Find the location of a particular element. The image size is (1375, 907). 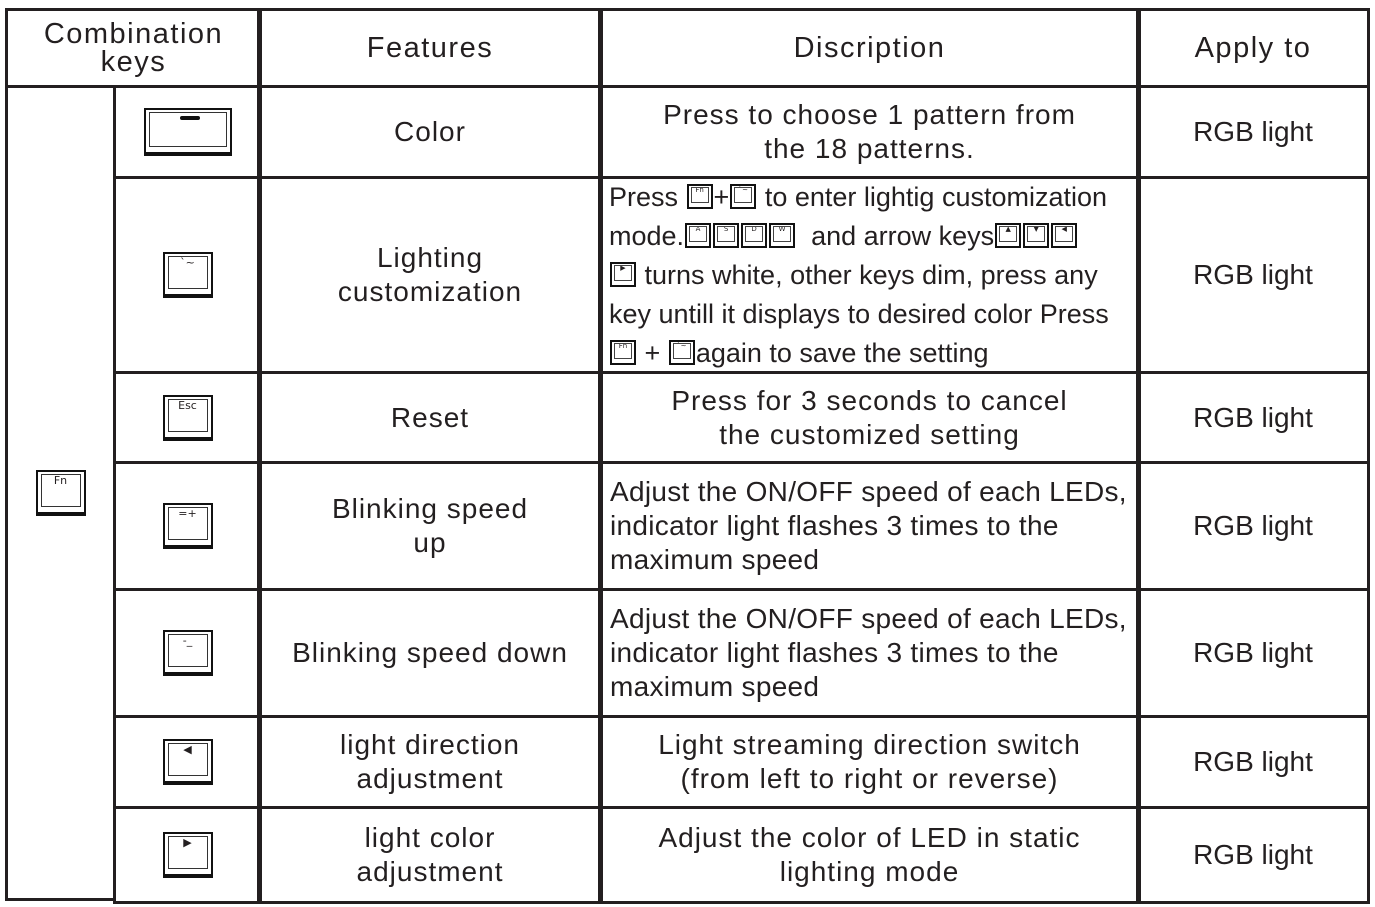

inline-key-icon: D is located at coordinates (754, 235).